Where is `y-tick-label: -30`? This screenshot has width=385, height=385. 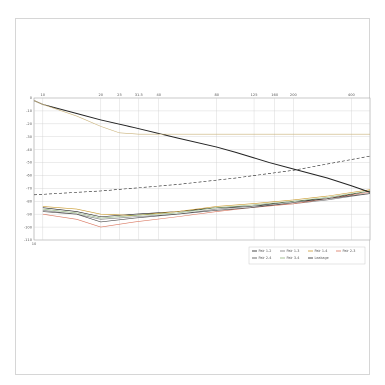
y-tick-label: -30 is located at coordinates (29, 137).